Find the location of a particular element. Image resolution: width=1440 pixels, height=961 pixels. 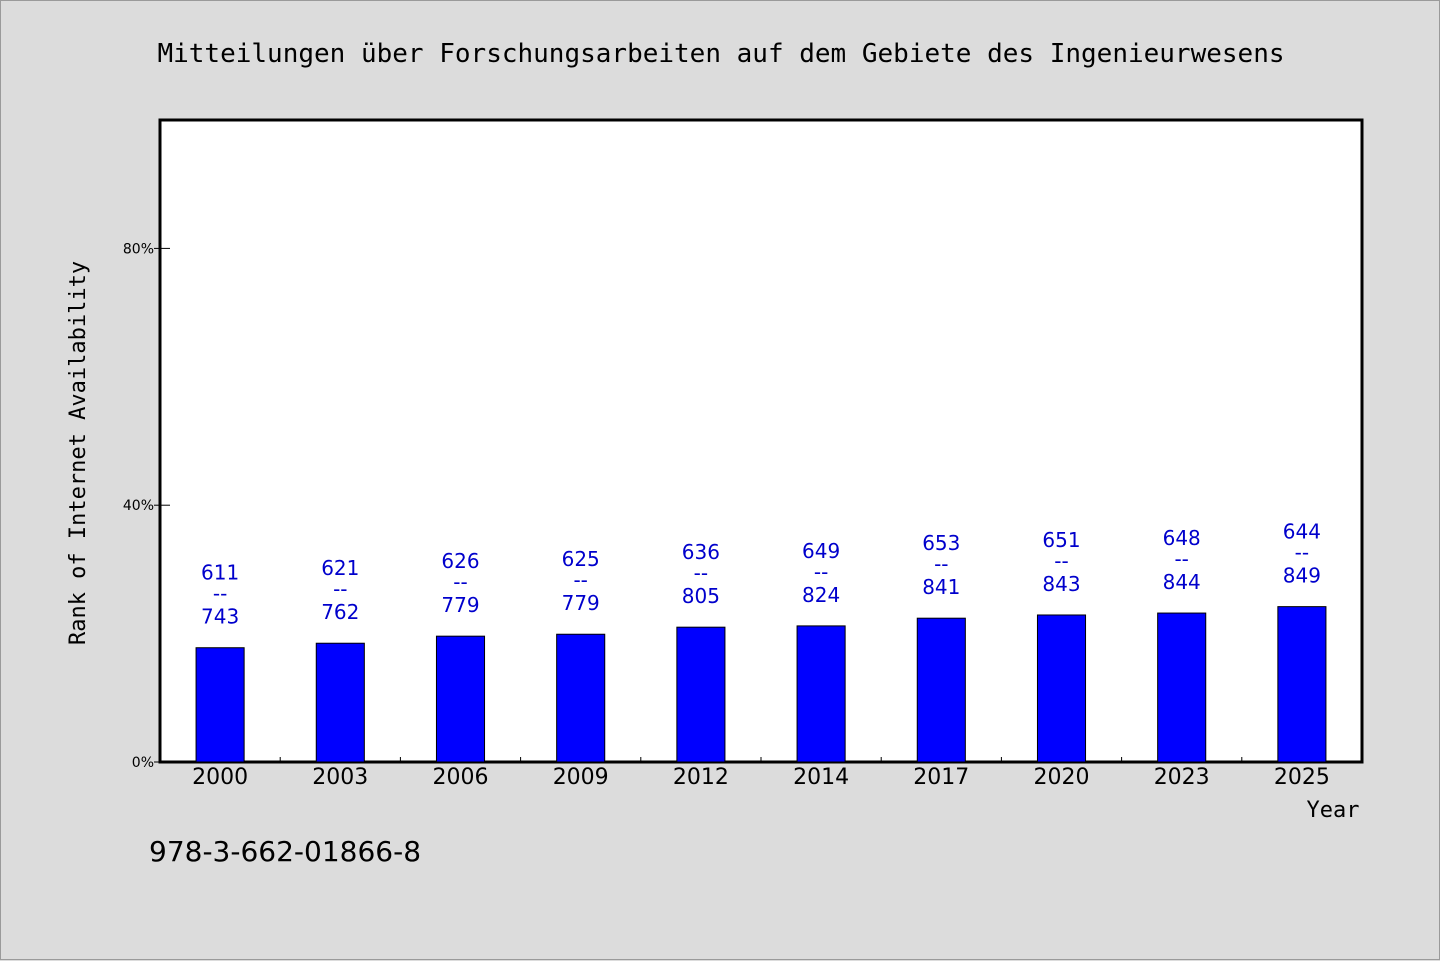

y-tick-label-1: 40% is located at coordinates (138, 506).